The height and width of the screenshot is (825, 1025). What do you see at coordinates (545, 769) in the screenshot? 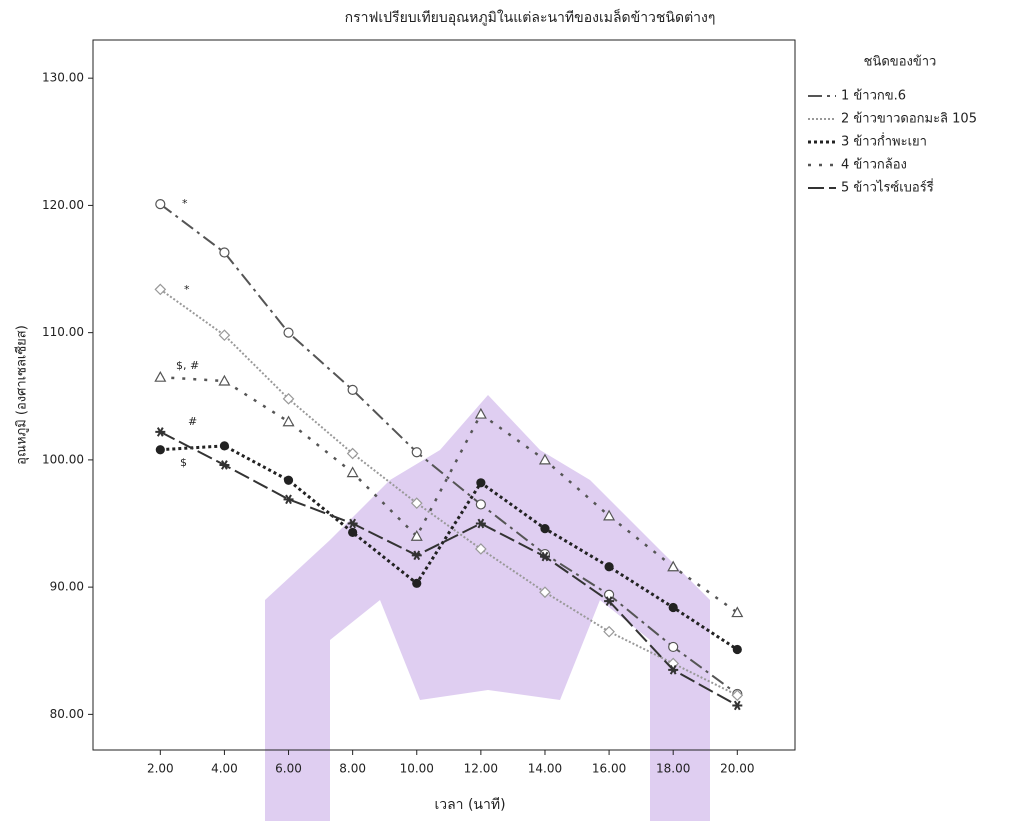
I see `x-tick-label: 14.00` at bounding box center [545, 769].